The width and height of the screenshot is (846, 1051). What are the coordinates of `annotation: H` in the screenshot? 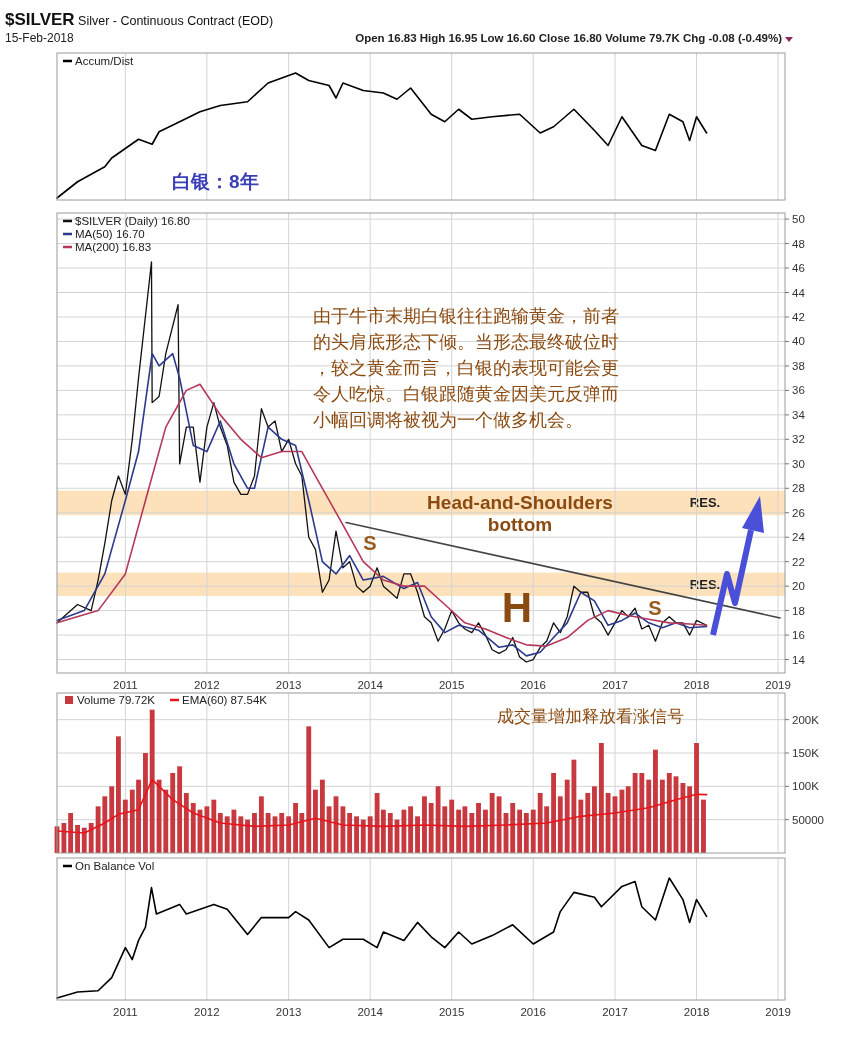 It's located at (517, 607).